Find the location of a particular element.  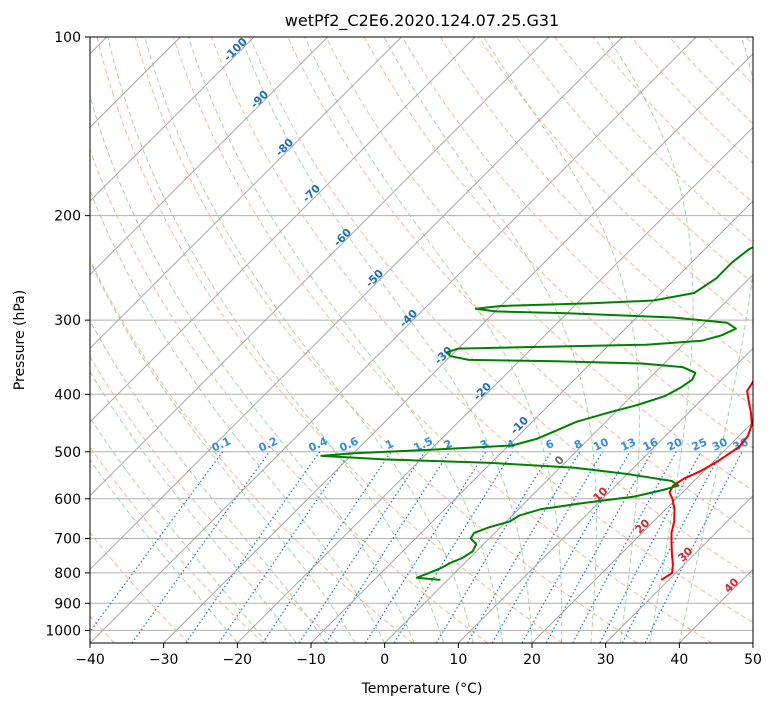

mixing-ratio-label: 20 is located at coordinates (675, 444).